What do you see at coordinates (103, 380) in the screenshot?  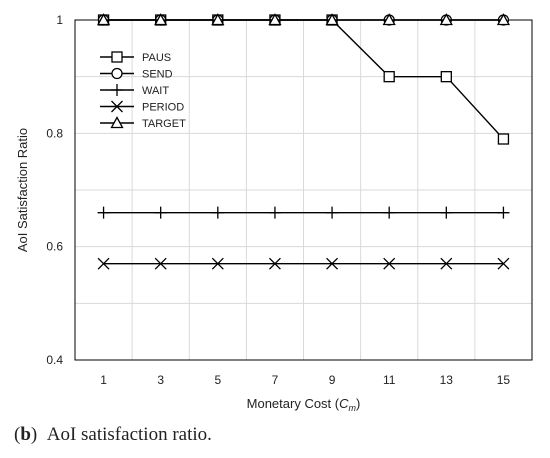 I see `x-tick-label: 1` at bounding box center [103, 380].